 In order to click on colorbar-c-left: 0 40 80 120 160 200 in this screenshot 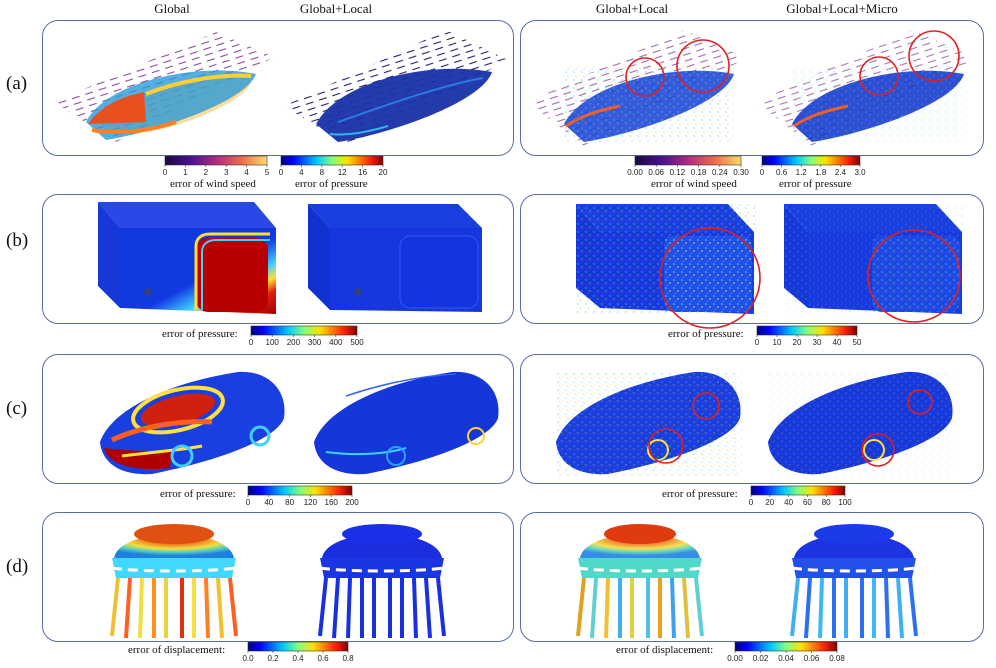, I will do `click(302, 496)`.